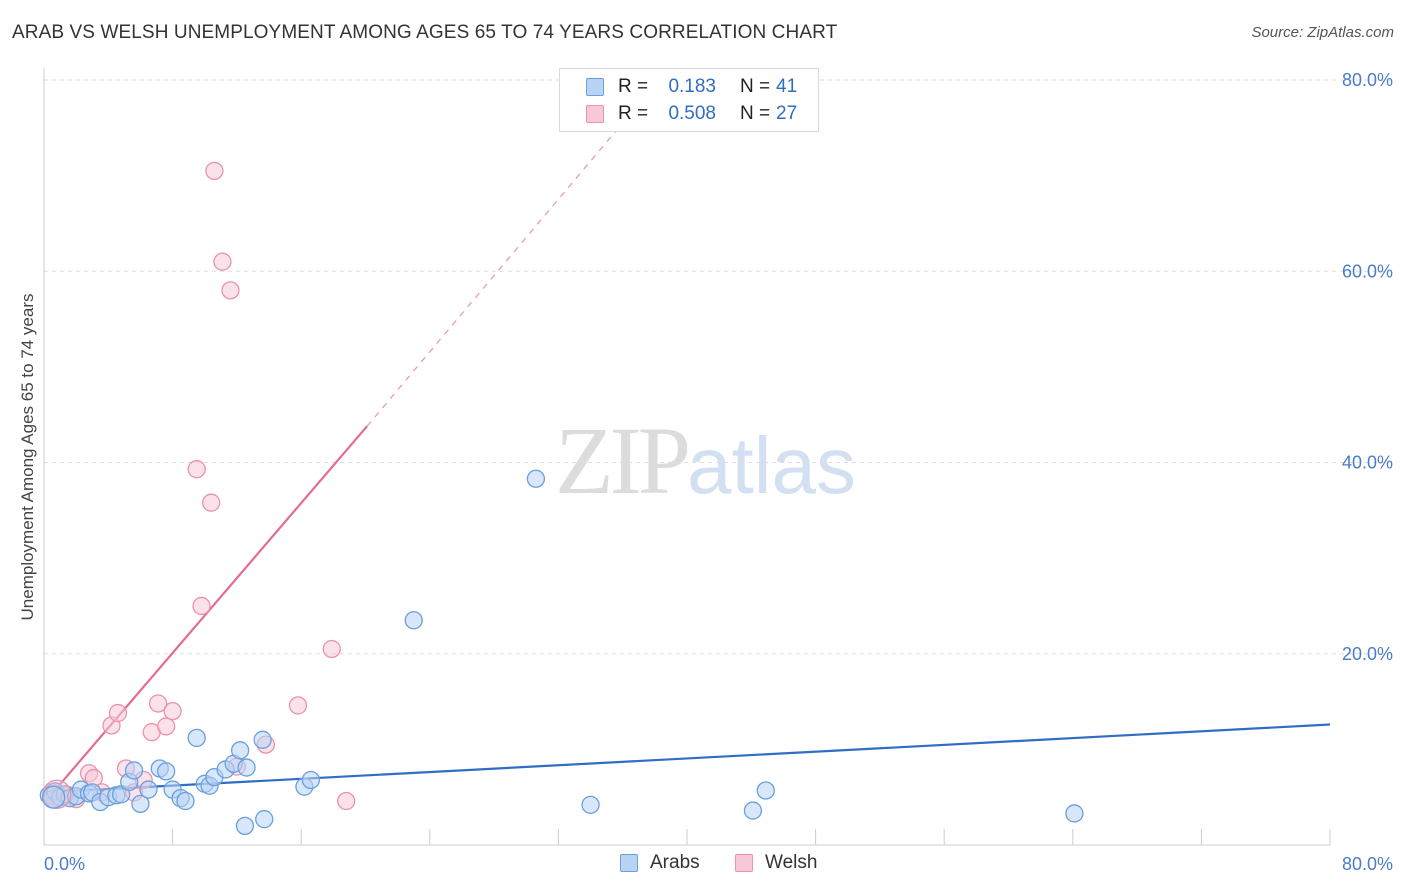 Image resolution: width=1406 pixels, height=892 pixels. I want to click on watermark-zip: ZIP, so click(623, 460).